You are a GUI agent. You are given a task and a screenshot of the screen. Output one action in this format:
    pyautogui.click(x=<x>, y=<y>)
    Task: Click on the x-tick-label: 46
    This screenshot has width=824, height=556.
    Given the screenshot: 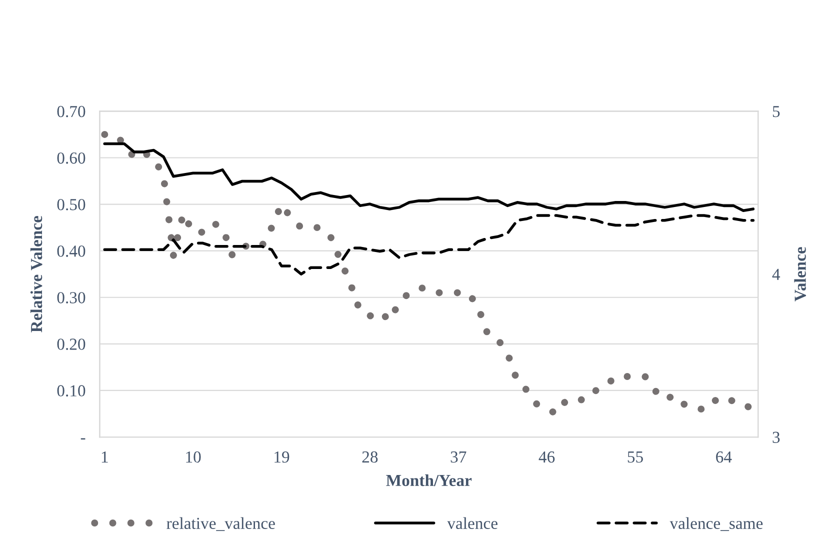 What is the action you would take?
    pyautogui.click(x=546, y=457)
    